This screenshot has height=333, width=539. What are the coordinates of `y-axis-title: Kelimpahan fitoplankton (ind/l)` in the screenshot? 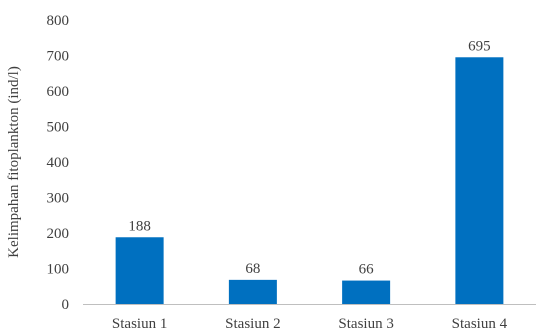 It's located at (14, 162).